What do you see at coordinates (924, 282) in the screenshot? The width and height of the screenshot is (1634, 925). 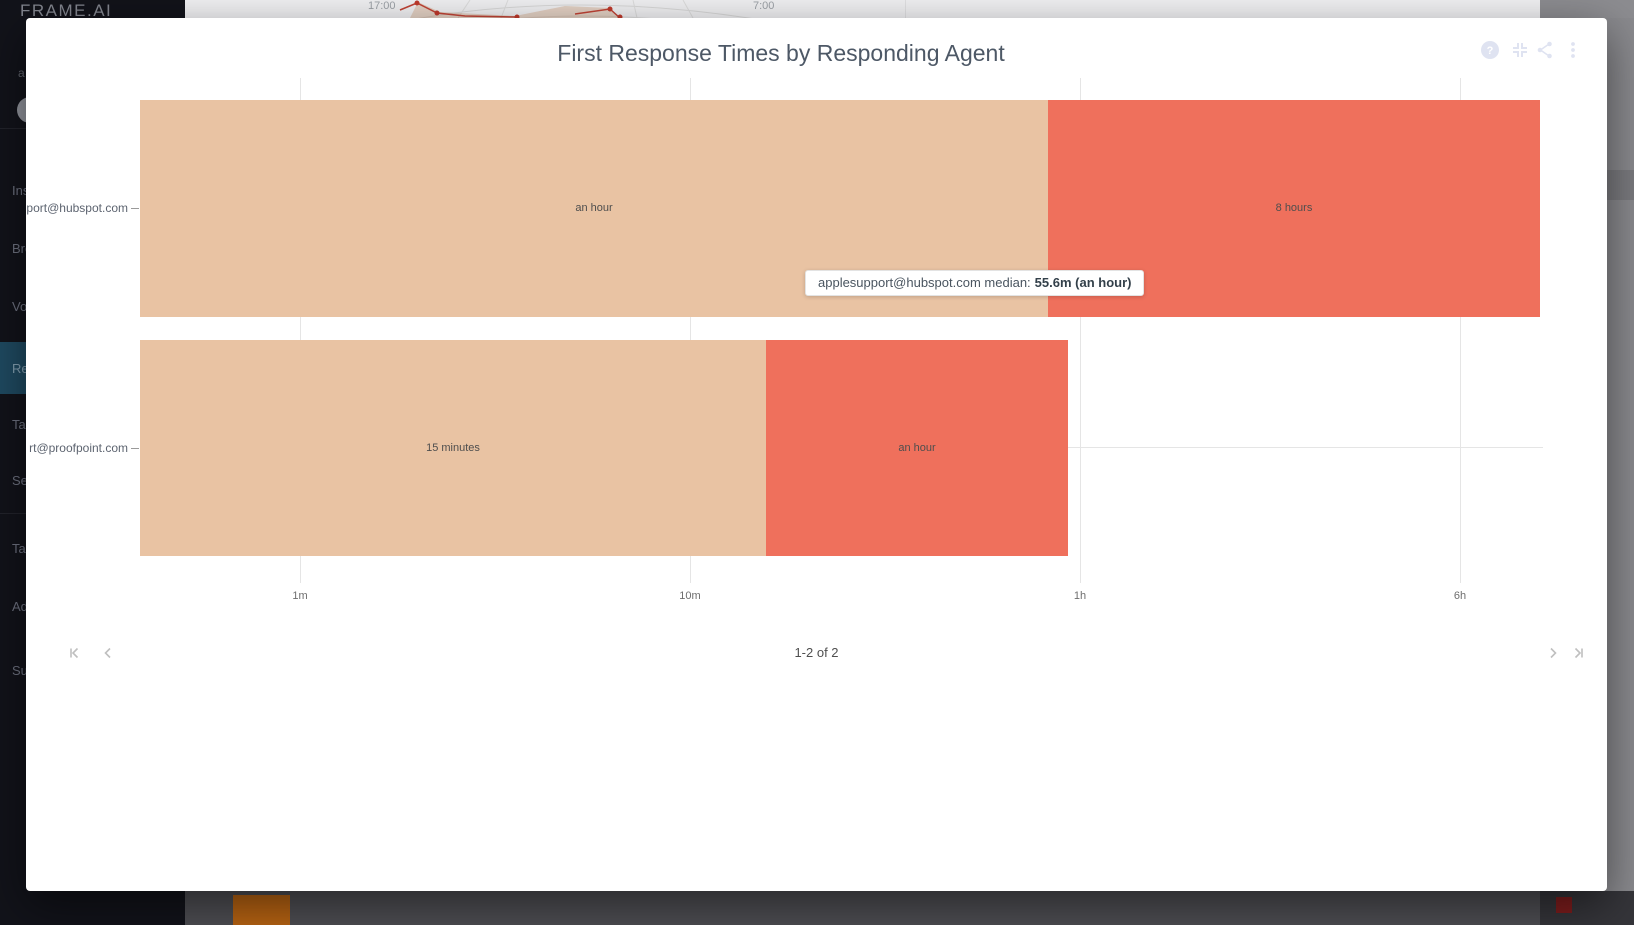 I see `tooltip-label: applesupport@hubspot.com median:` at bounding box center [924, 282].